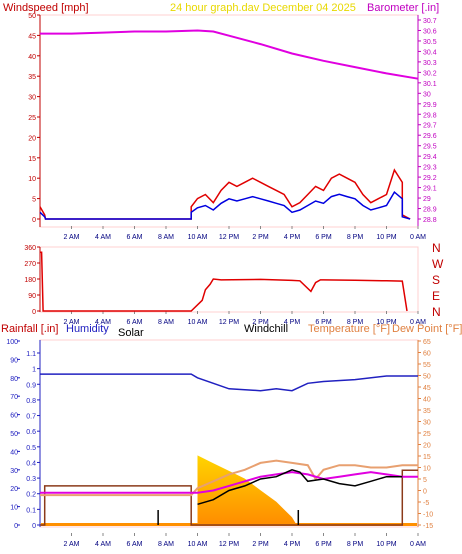  Describe the element at coordinates (229, 54) in the screenshot. I see `barometer-line` at that location.